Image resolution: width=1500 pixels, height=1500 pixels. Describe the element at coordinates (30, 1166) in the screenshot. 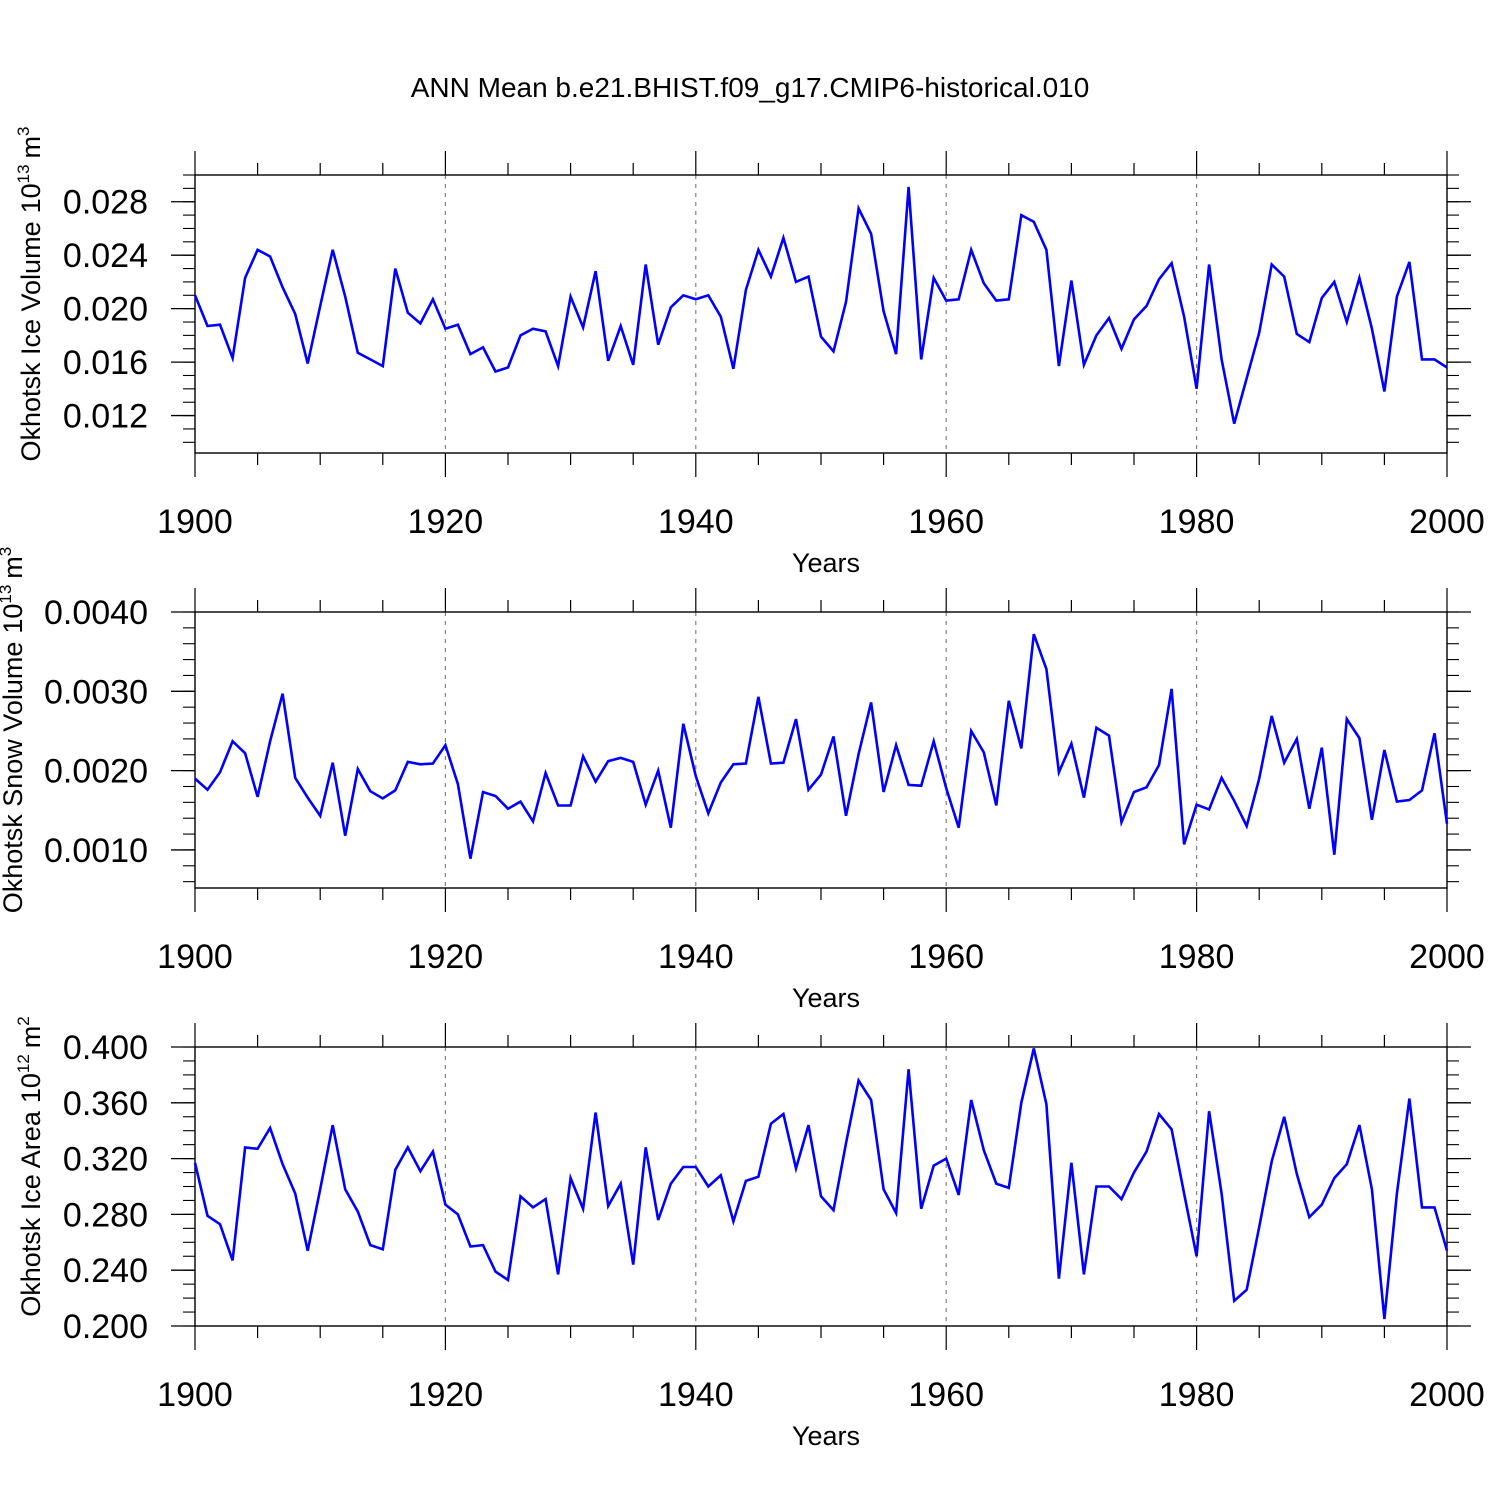

I see `y-axis-label: Okhotsk Ice Area 1012 m2` at that location.